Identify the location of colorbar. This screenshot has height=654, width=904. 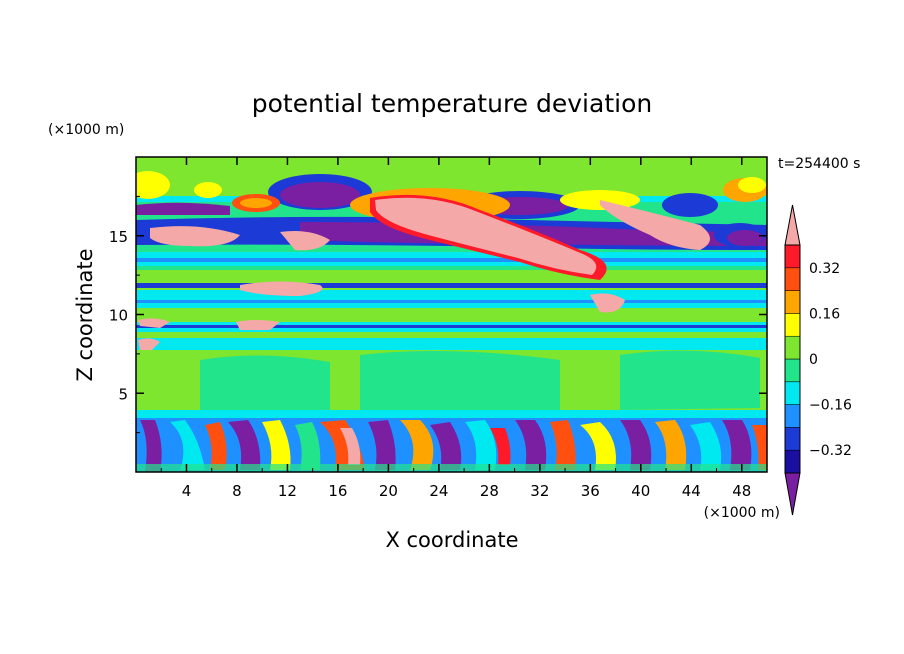
(792, 360).